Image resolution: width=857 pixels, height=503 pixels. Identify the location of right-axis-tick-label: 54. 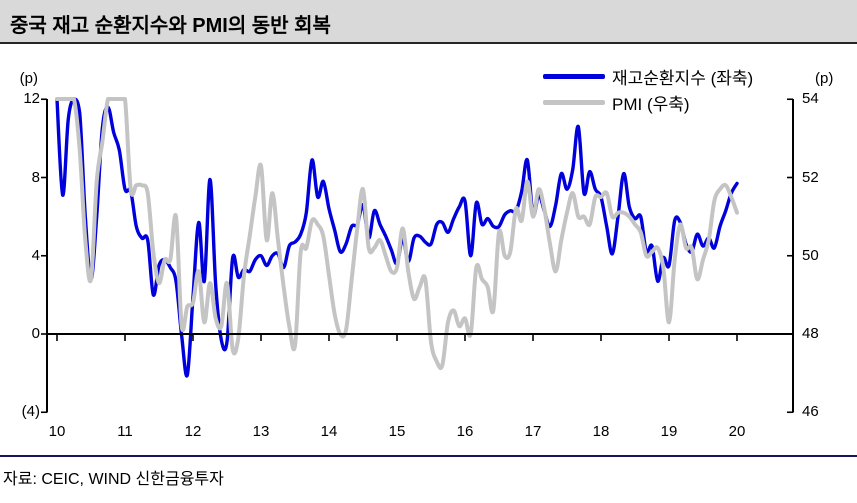
(810, 99).